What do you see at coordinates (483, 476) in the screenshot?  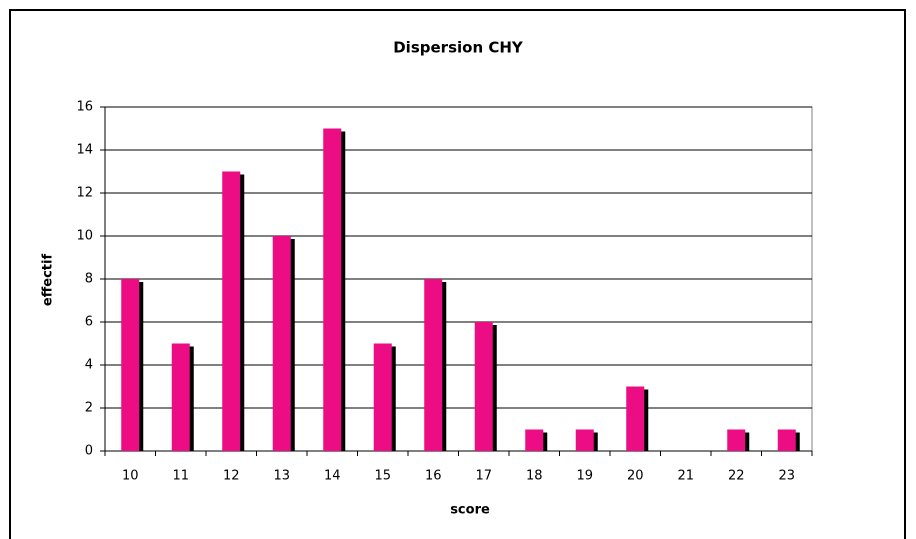 I see `x-tick-label: 17` at bounding box center [483, 476].